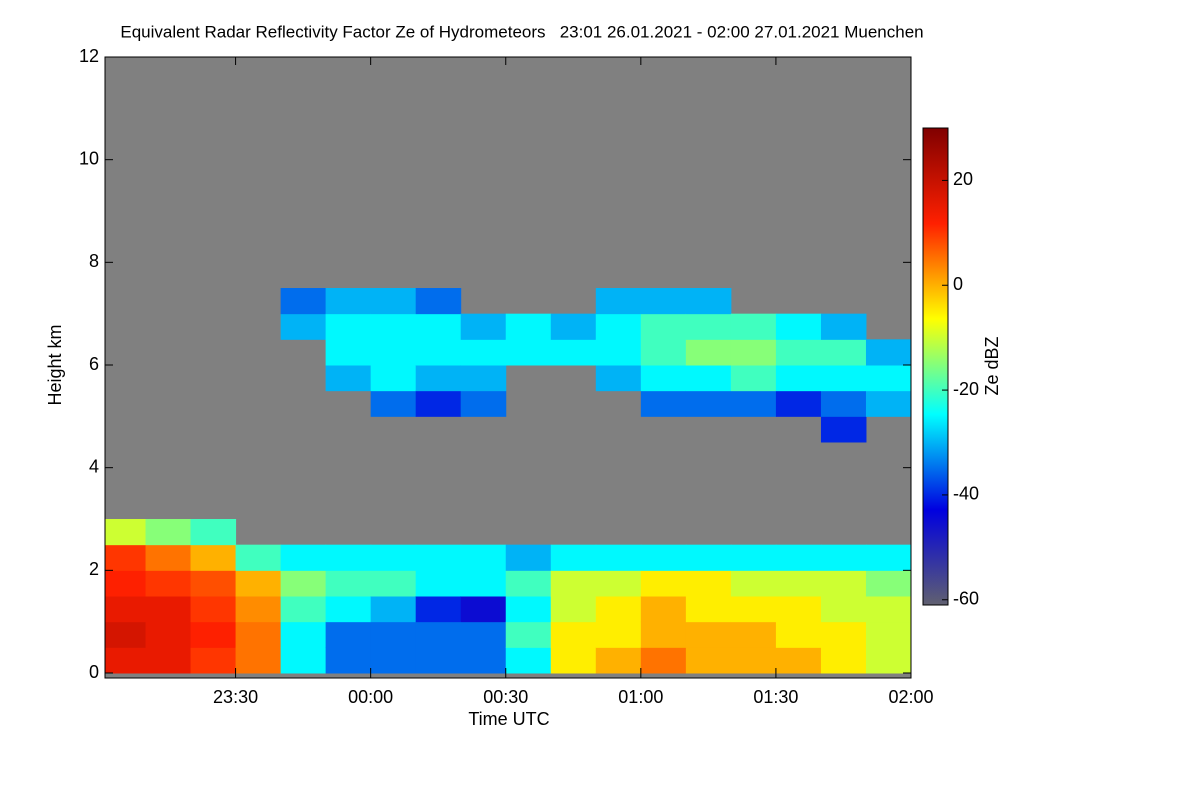 The image size is (1200, 800). I want to click on x-tick-label: 23:30, so click(235, 697).